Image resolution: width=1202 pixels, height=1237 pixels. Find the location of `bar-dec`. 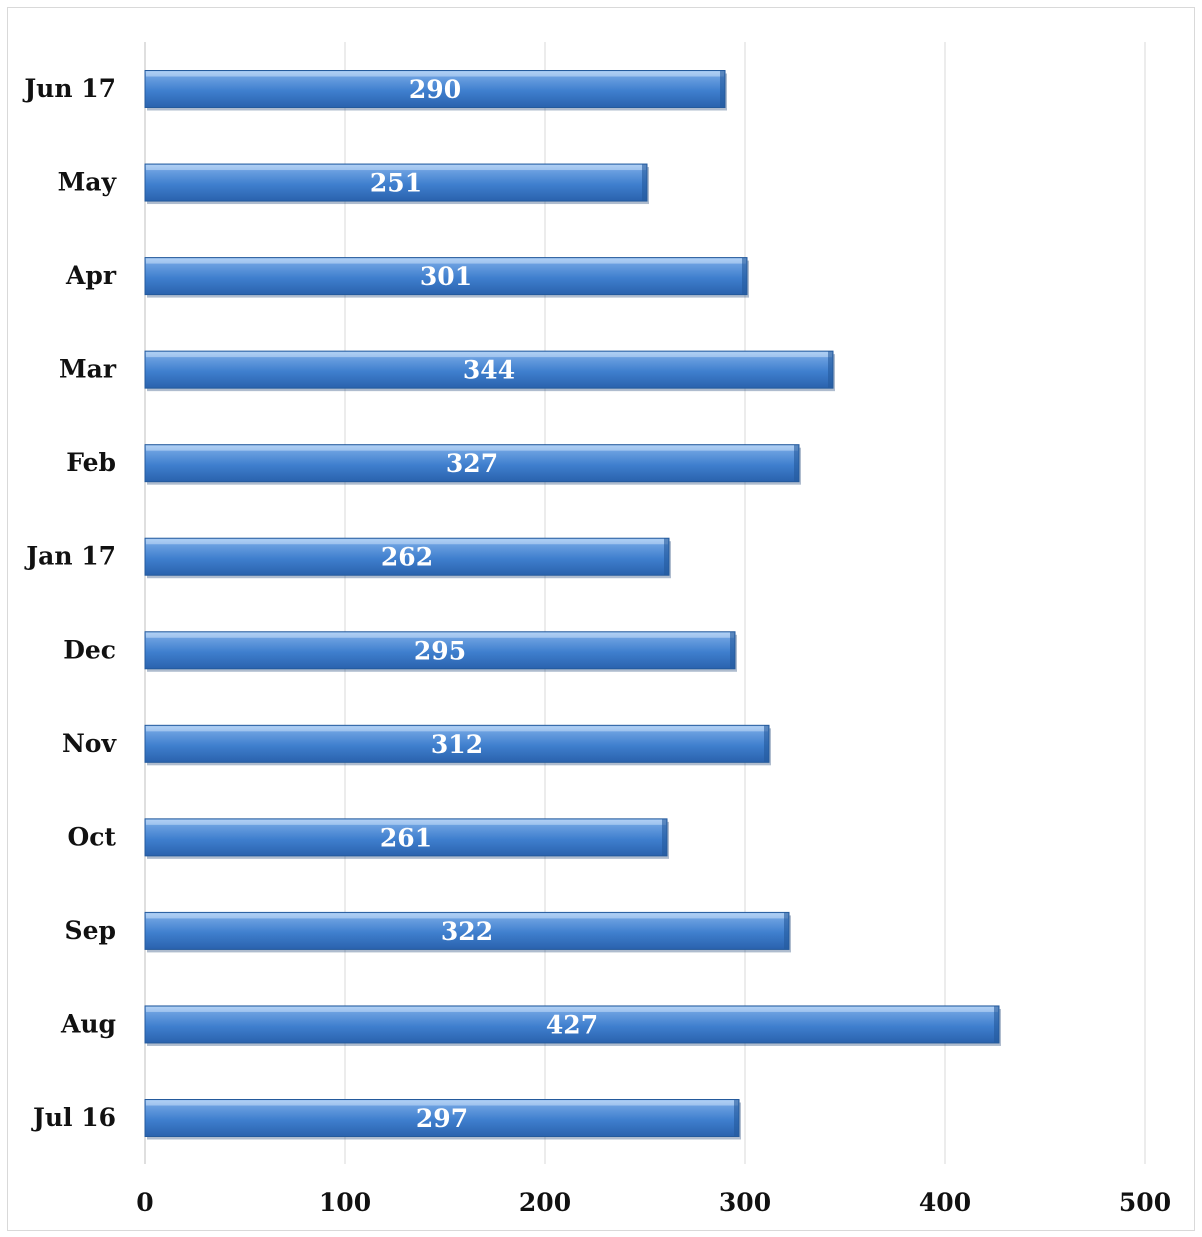

bar-dec is located at coordinates (440, 650).